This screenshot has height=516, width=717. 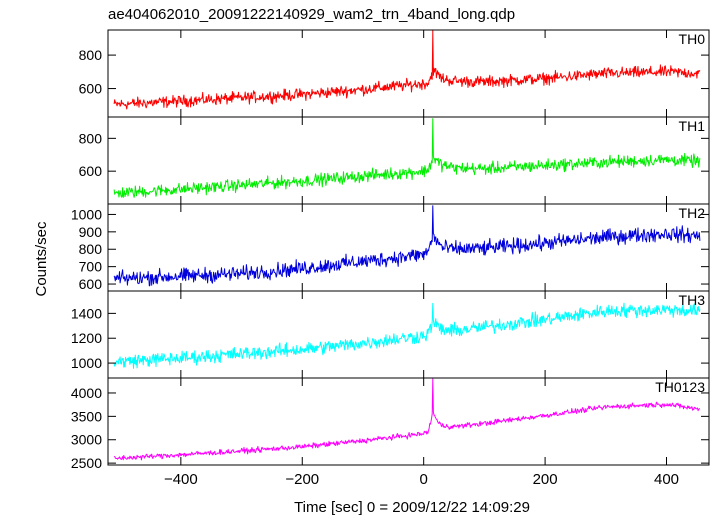 I want to click on y-axis-label: Counts/sec, so click(x=41, y=259).